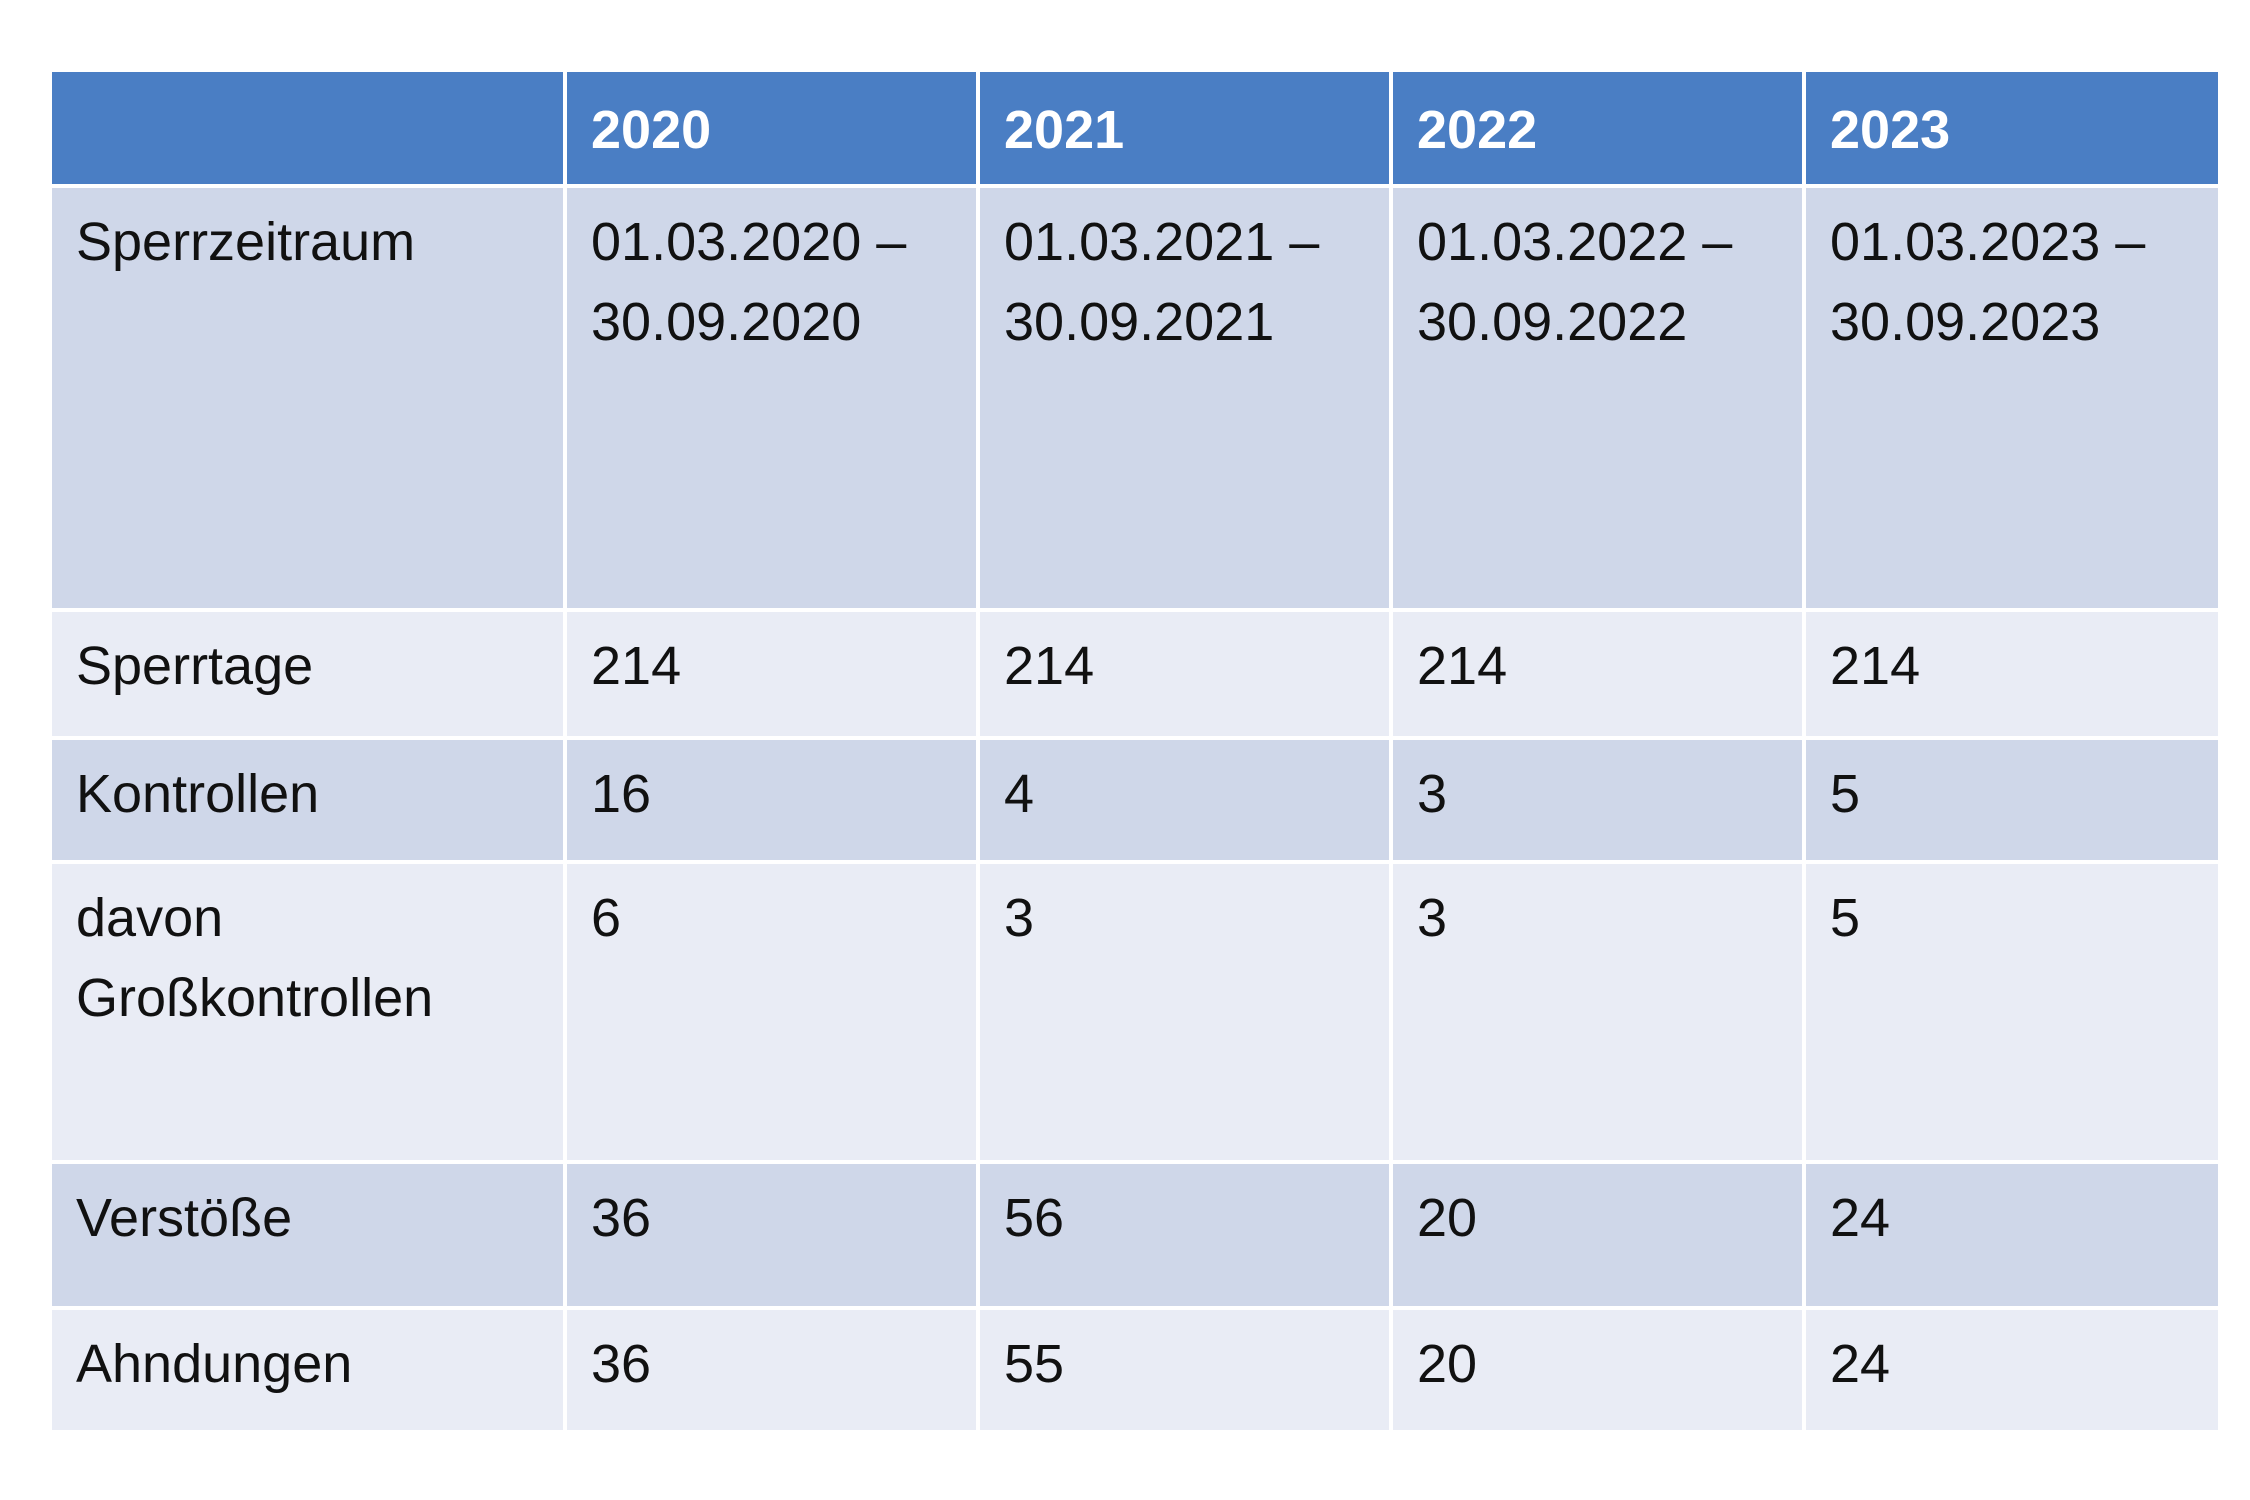 The width and height of the screenshot is (2250, 1500). Describe the element at coordinates (184, 1218) in the screenshot. I see `row-label-text: Verstöße` at that location.